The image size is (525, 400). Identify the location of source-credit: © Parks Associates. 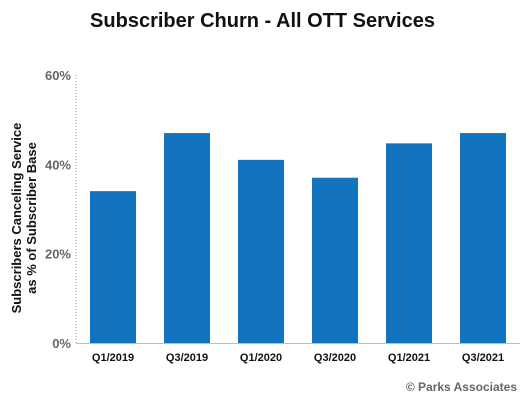
(461, 387).